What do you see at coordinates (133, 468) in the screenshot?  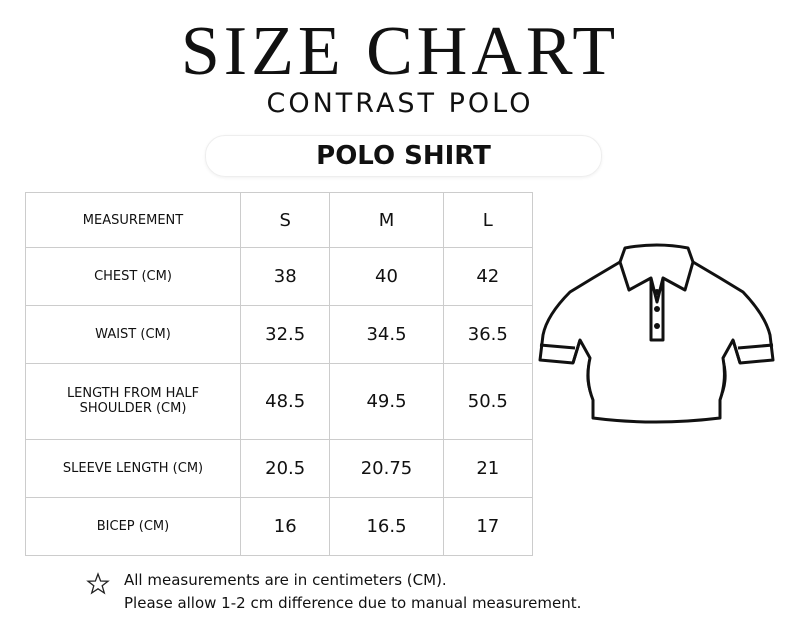 I see `measurement-label: SLEEVE LENGTH (CM)` at bounding box center [133, 468].